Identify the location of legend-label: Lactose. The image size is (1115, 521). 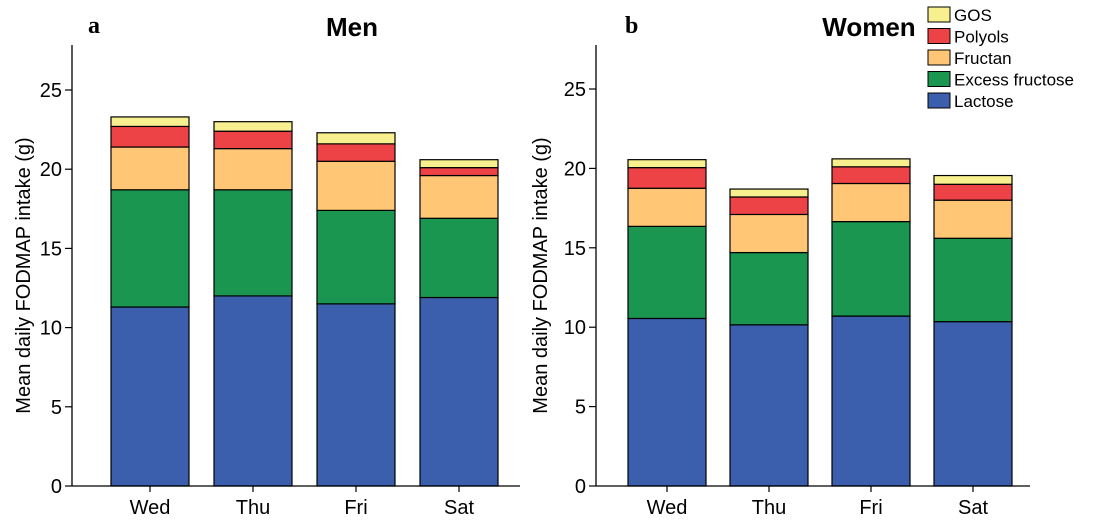
(984, 101).